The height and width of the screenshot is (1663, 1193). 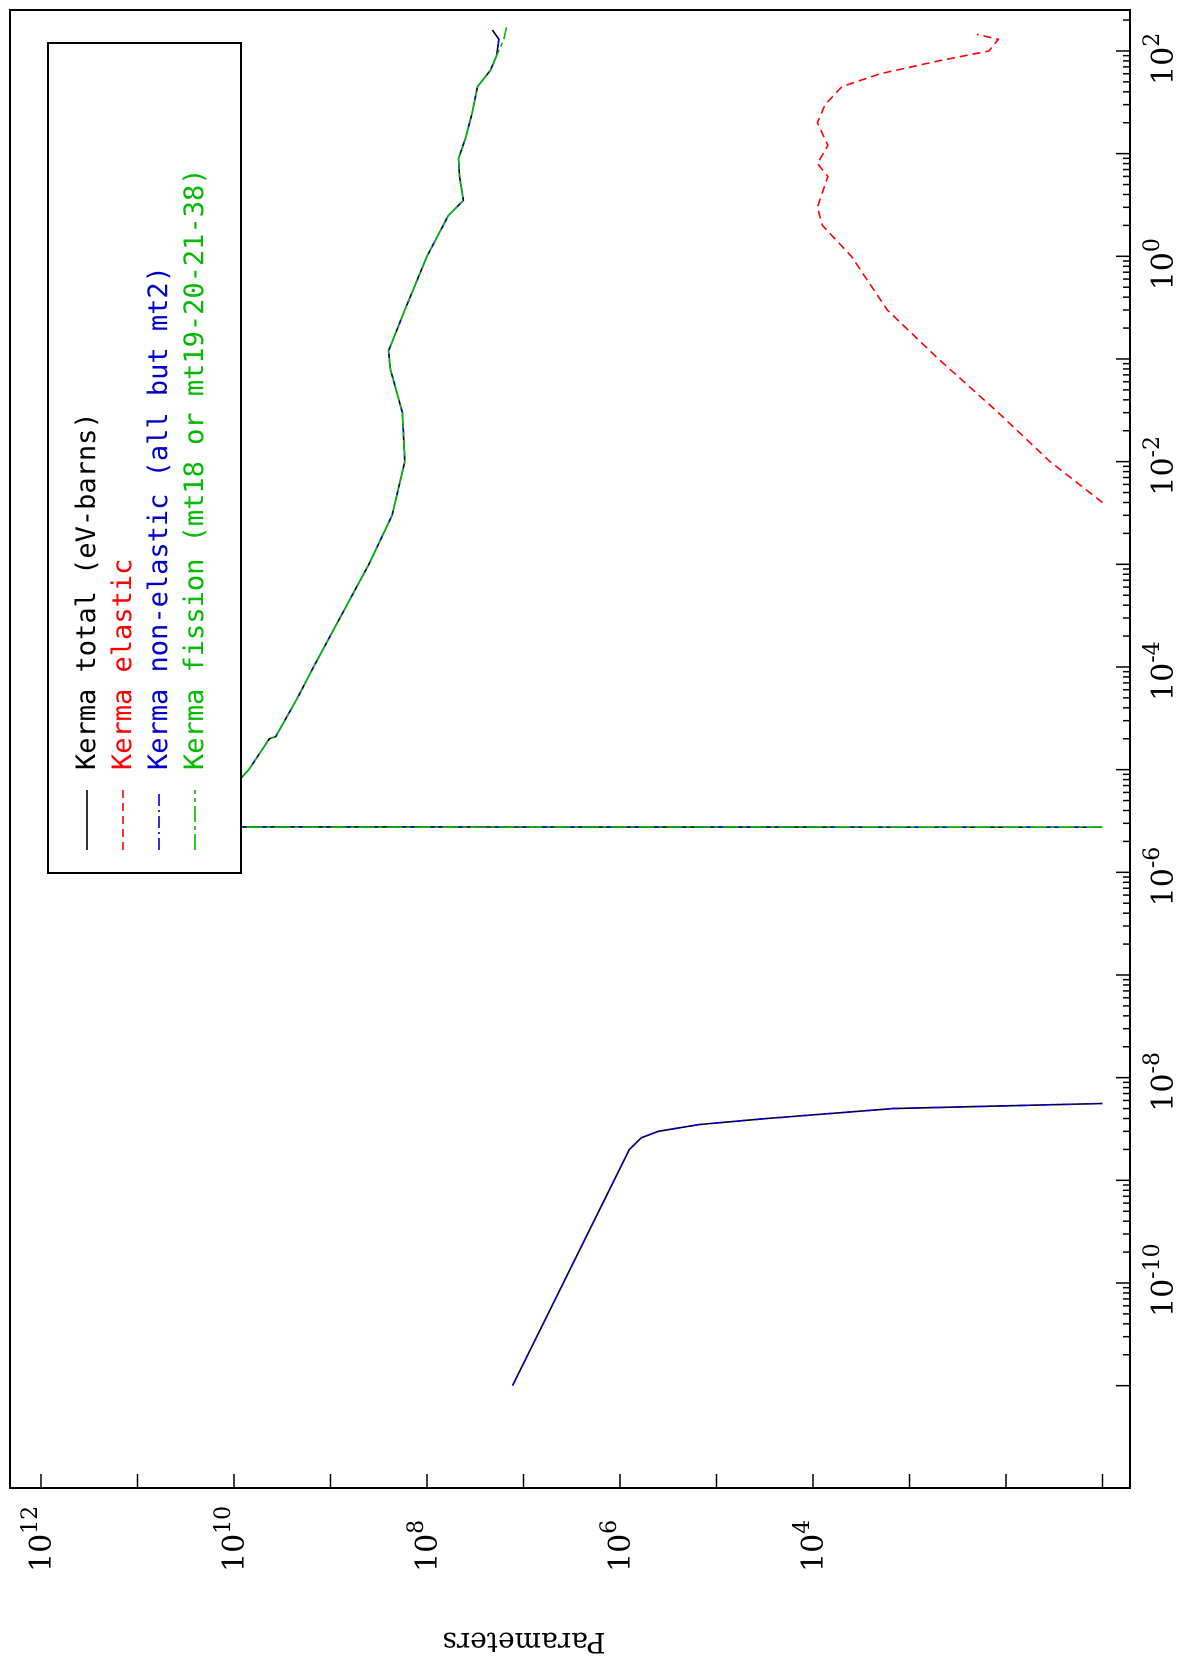 I want to click on svg-text: 10-2, so click(x=1160, y=466).